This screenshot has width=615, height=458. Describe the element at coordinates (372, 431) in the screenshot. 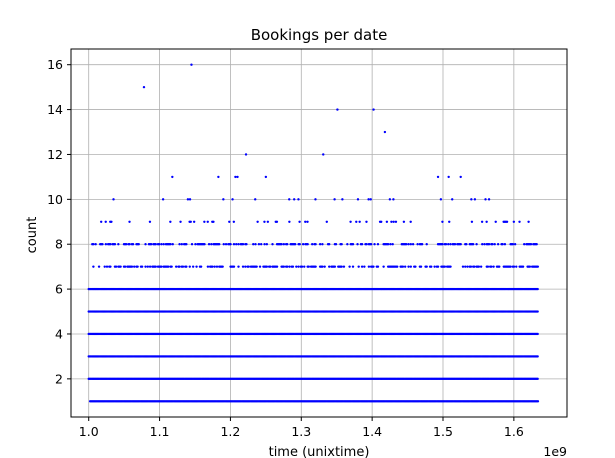

I see `x-tick-label: 1.4` at that location.